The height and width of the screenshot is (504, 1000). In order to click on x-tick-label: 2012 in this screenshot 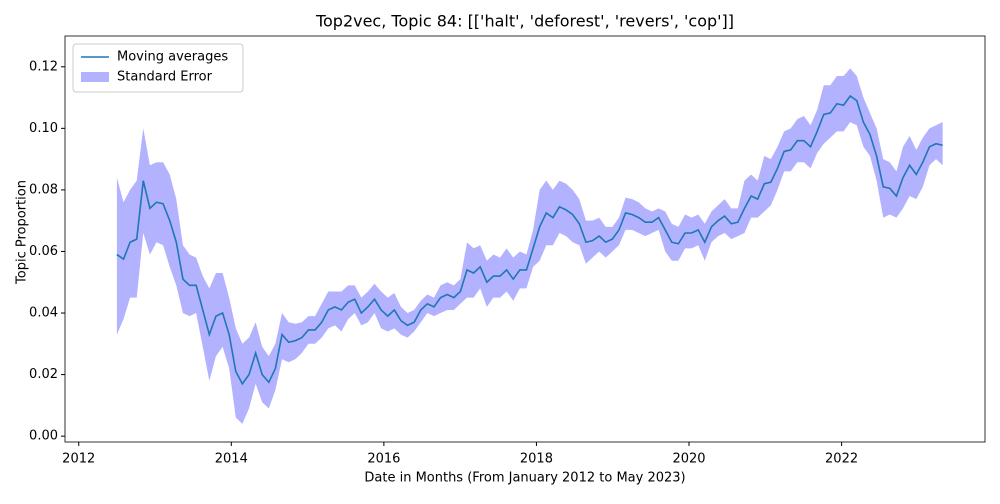, I will do `click(78, 459)`.